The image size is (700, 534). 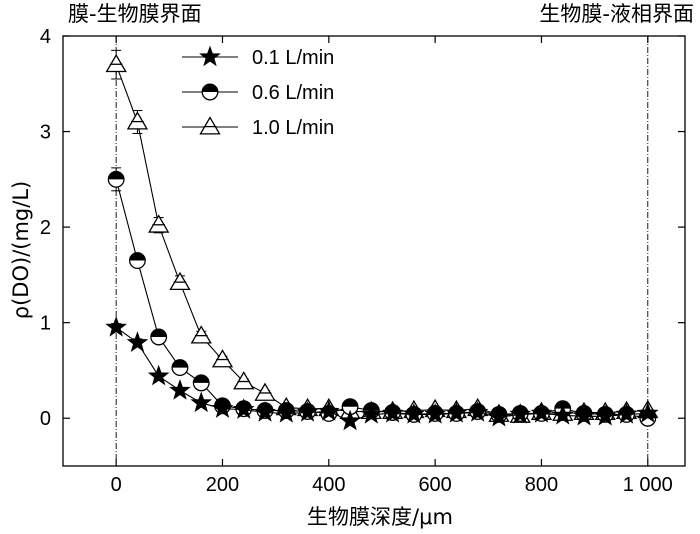 What do you see at coordinates (541, 485) in the screenshot?
I see `x-tick-label: 800` at bounding box center [541, 485].